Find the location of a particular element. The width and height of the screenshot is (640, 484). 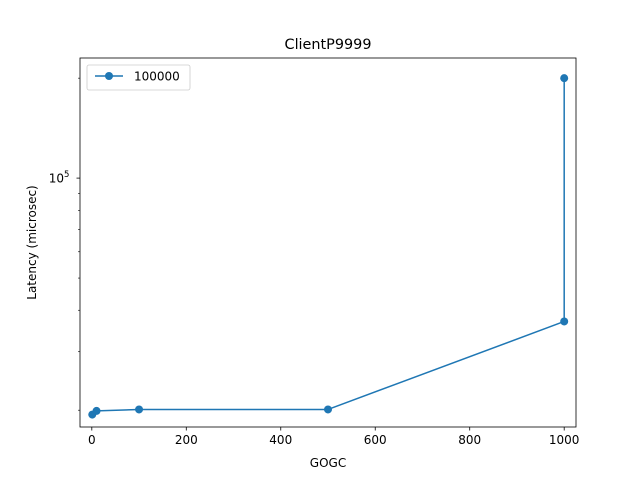

y-axis-label: Latency (microsec) is located at coordinates (32, 242).